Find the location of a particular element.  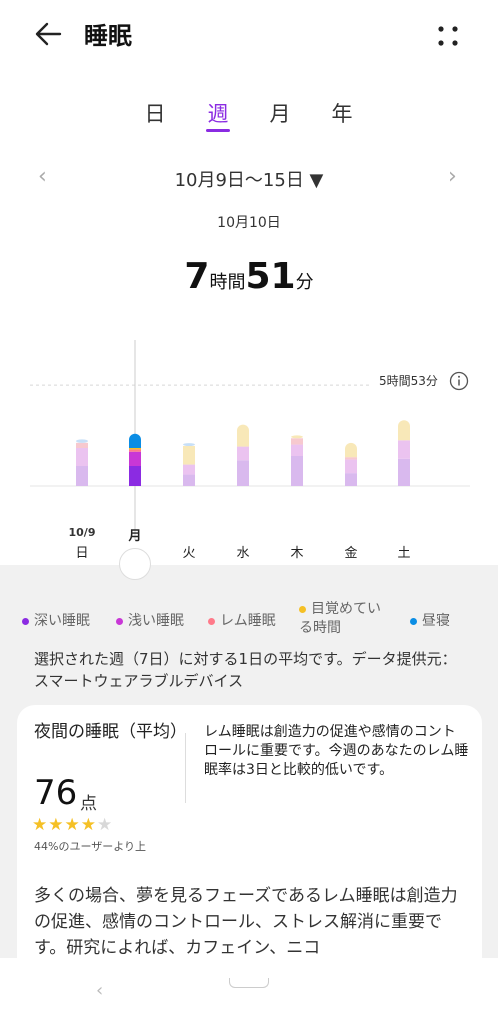

chart-legend: 深い睡眠 浅い睡眠 レム睡眠 目覚めている時間 昼寝 is located at coordinates (257, 622).